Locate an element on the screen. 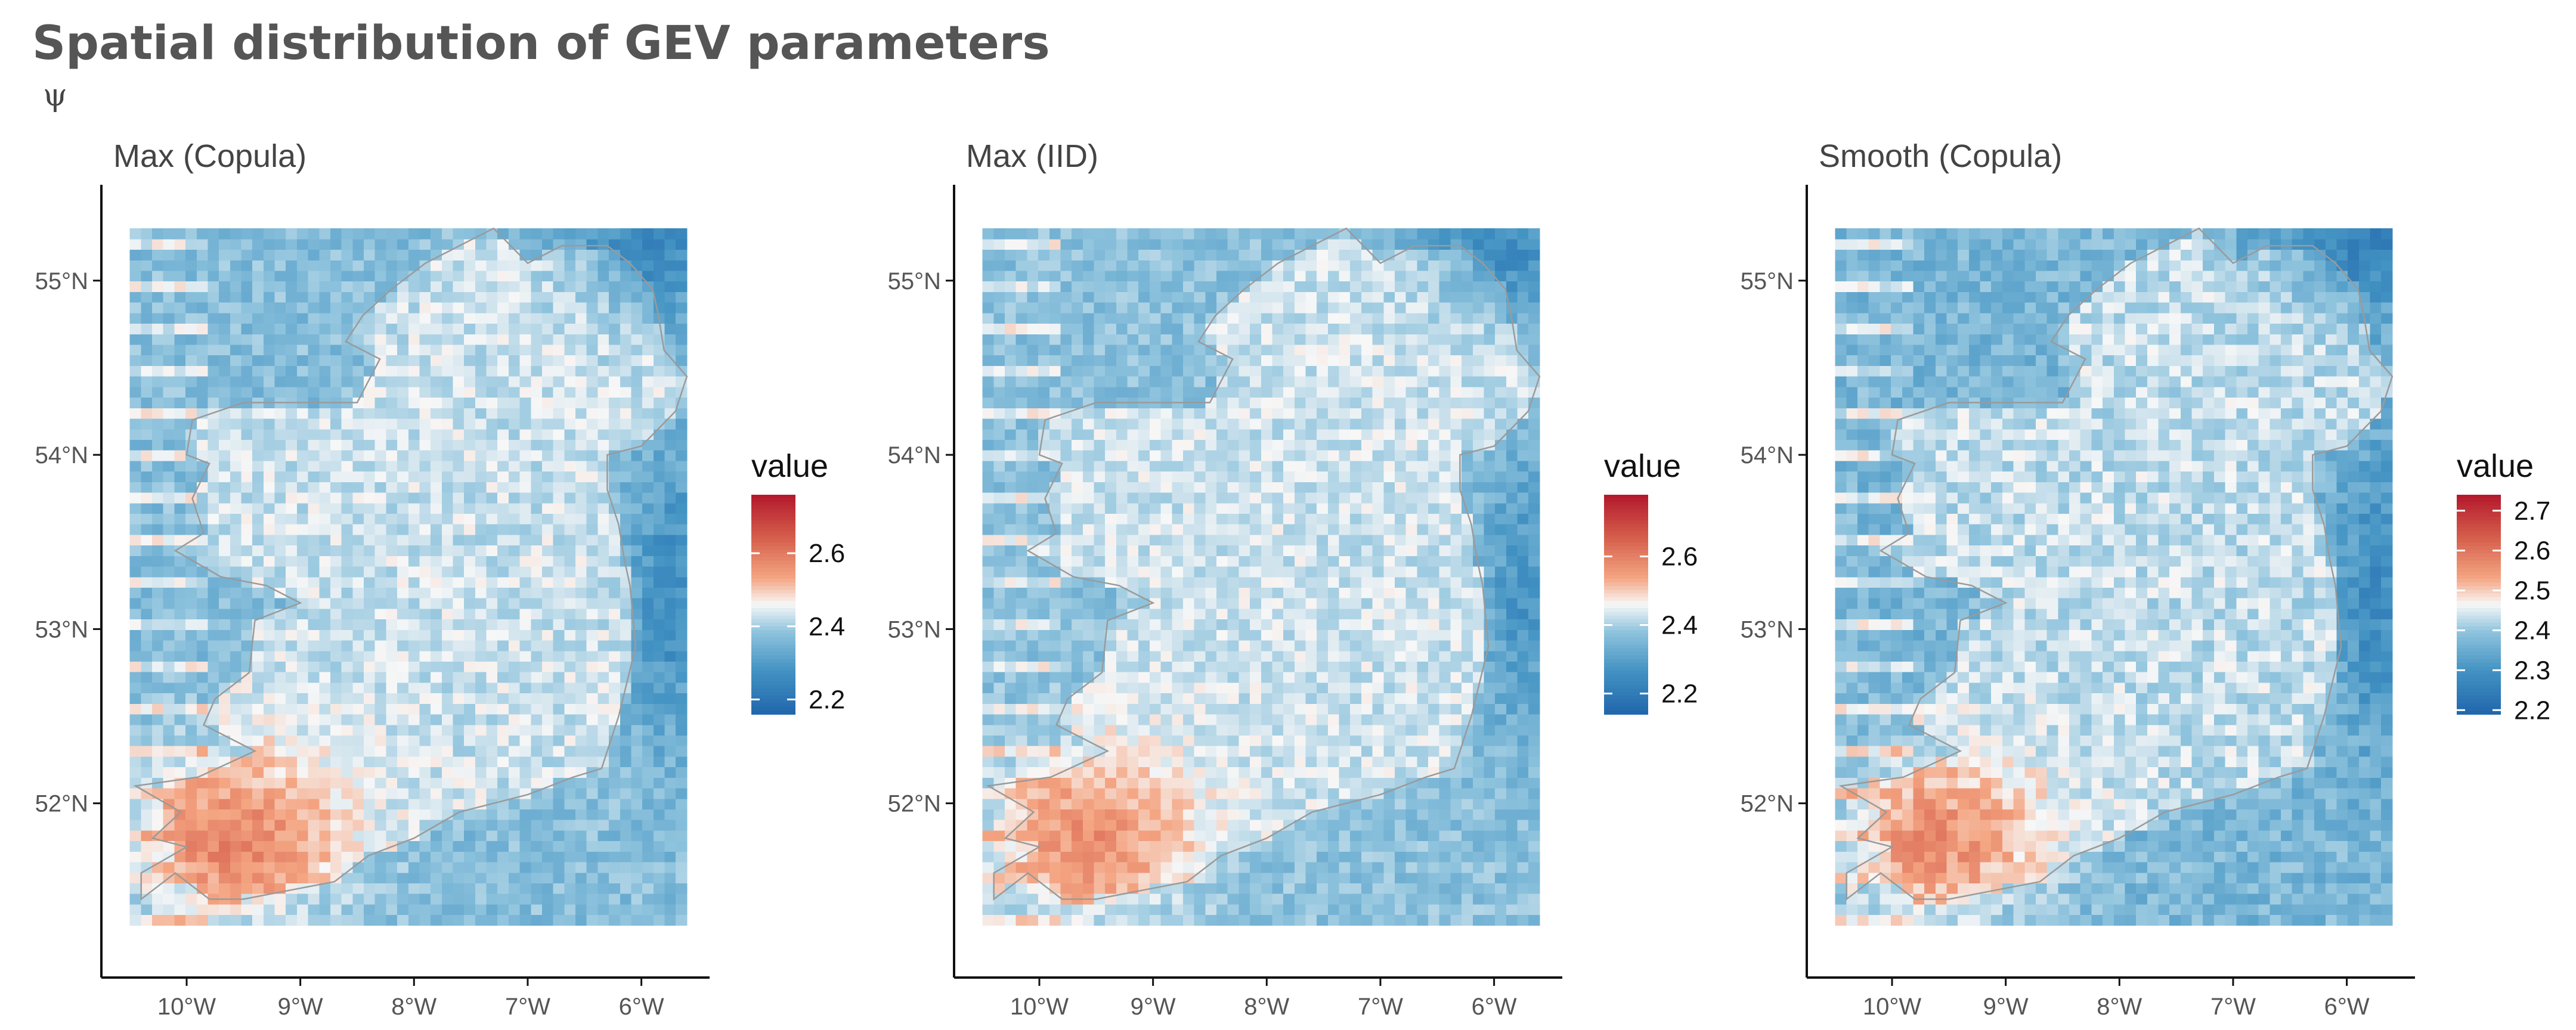 This screenshot has width=2576, height=1030. heatmap-tiles is located at coordinates (1261, 577).